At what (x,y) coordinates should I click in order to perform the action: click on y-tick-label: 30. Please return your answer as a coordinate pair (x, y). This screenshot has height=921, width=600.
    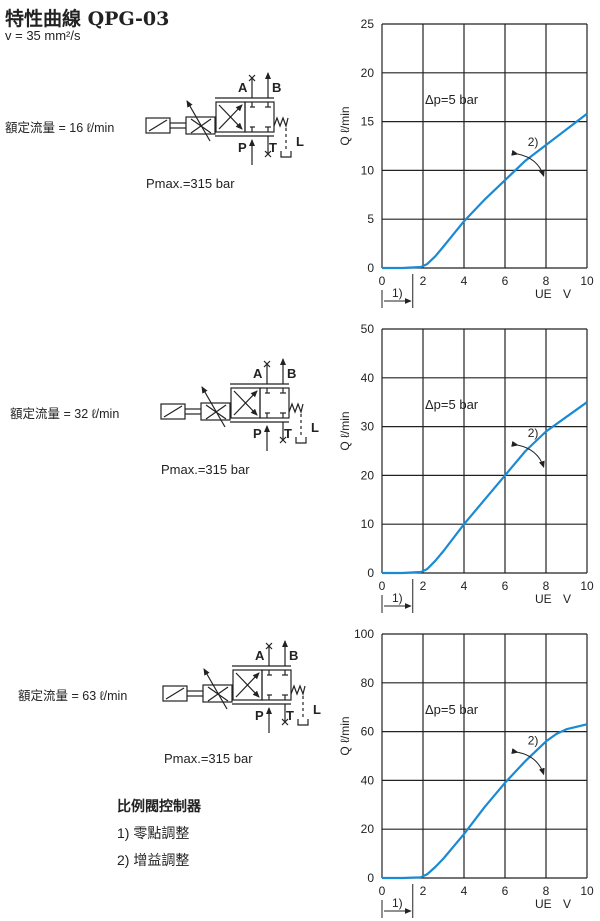
    Looking at the image, I should click on (368, 427).